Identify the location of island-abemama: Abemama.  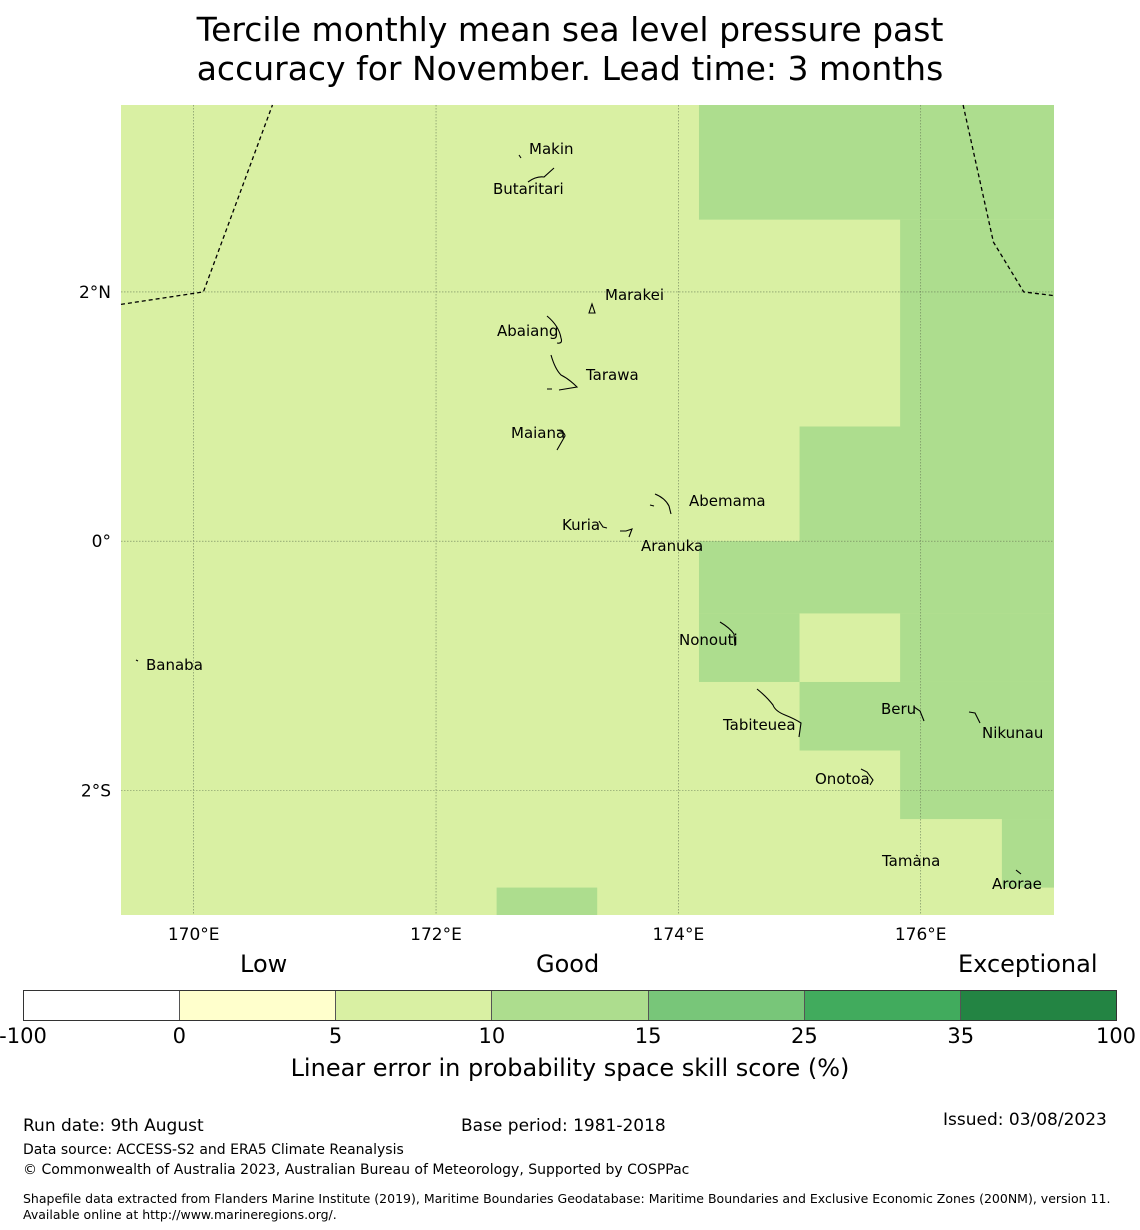
(707, 503).